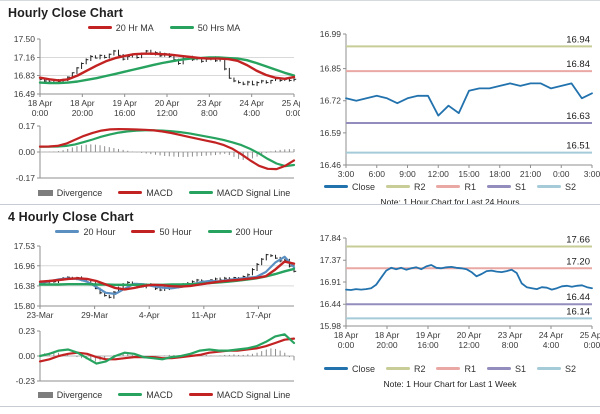  I want to click on svg-text: 18:00, so click(500, 174).